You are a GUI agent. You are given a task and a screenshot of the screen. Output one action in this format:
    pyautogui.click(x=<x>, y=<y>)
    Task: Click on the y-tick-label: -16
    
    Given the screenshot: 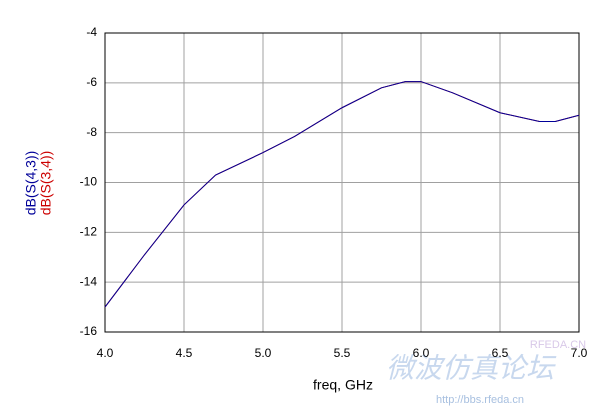 What is the action you would take?
    pyautogui.click(x=89, y=331)
    